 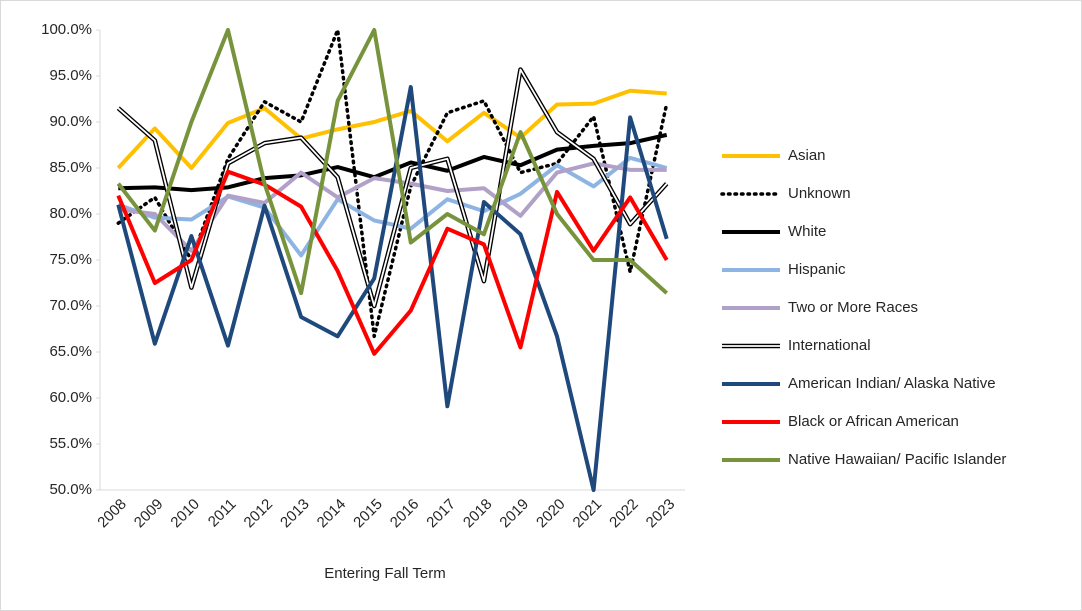 What do you see at coordinates (807, 231) in the screenshot?
I see `legend-label: White` at bounding box center [807, 231].